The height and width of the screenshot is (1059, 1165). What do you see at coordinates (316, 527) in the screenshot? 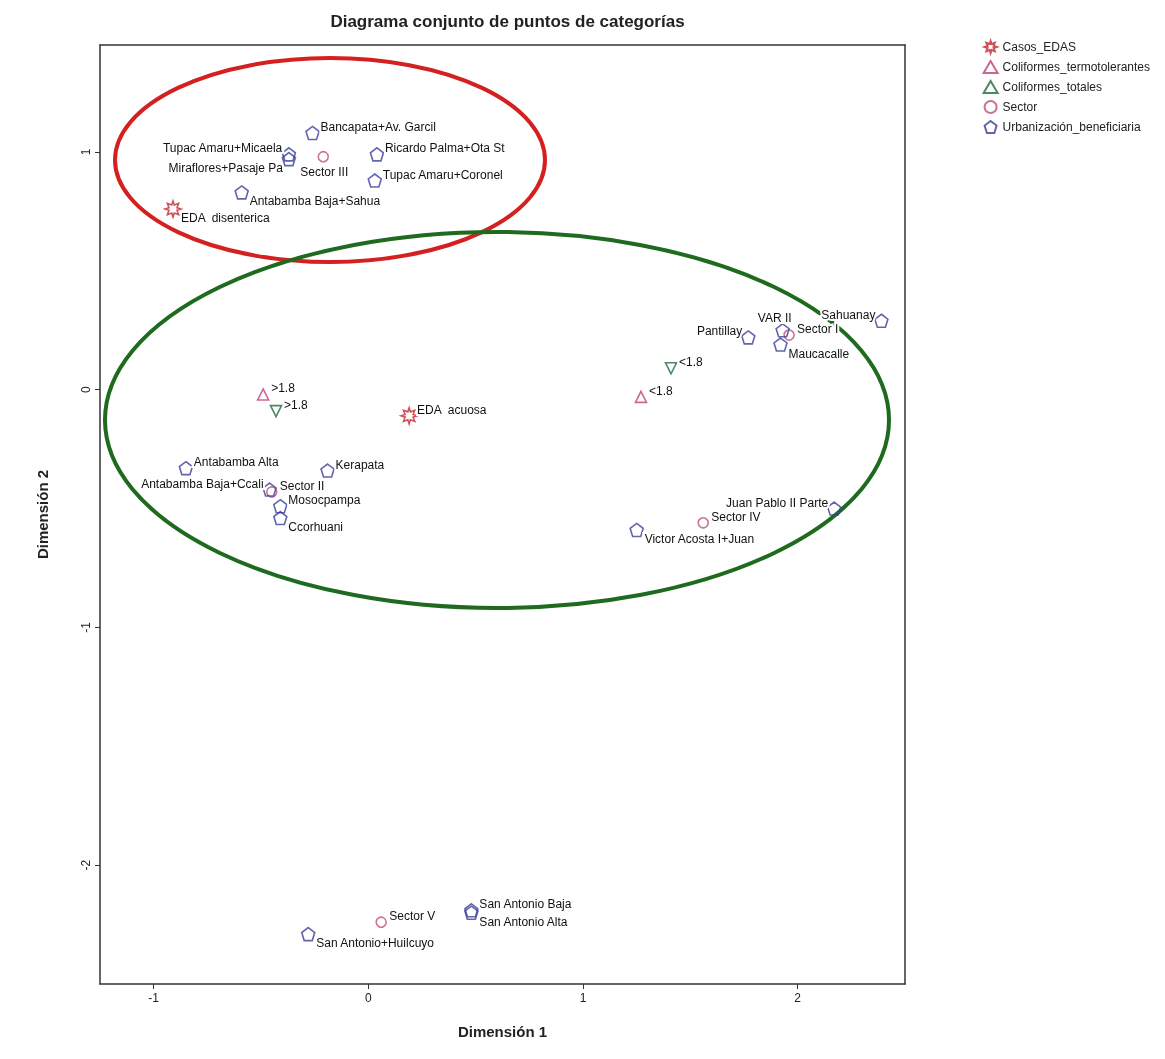
I see `annotation: Ccorhuani` at bounding box center [316, 527].